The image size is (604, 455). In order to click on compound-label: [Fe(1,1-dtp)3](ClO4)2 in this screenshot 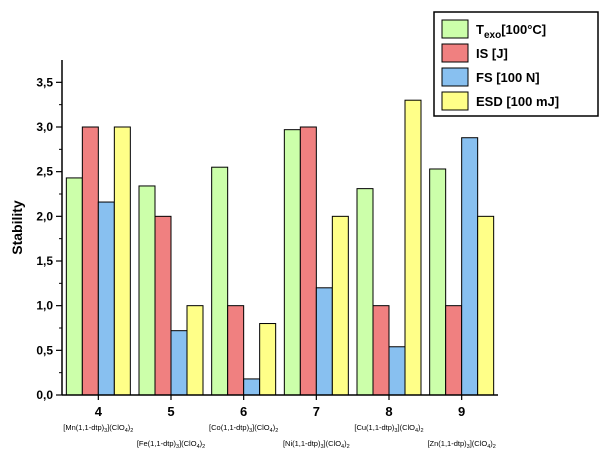, I will do `click(171, 444)`.